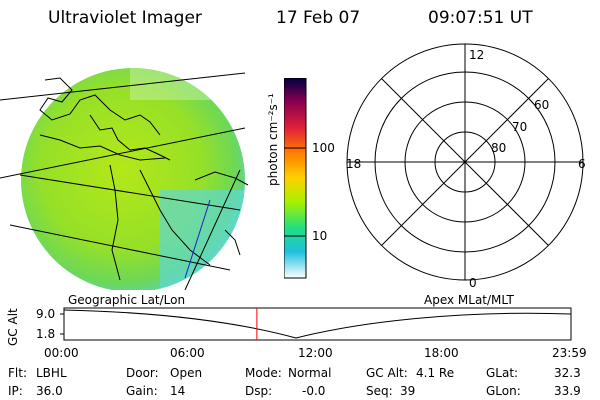 The height and width of the screenshot is (400, 600). Describe the element at coordinates (51, 373) in the screenshot. I see `filter-value: LBHL` at that location.